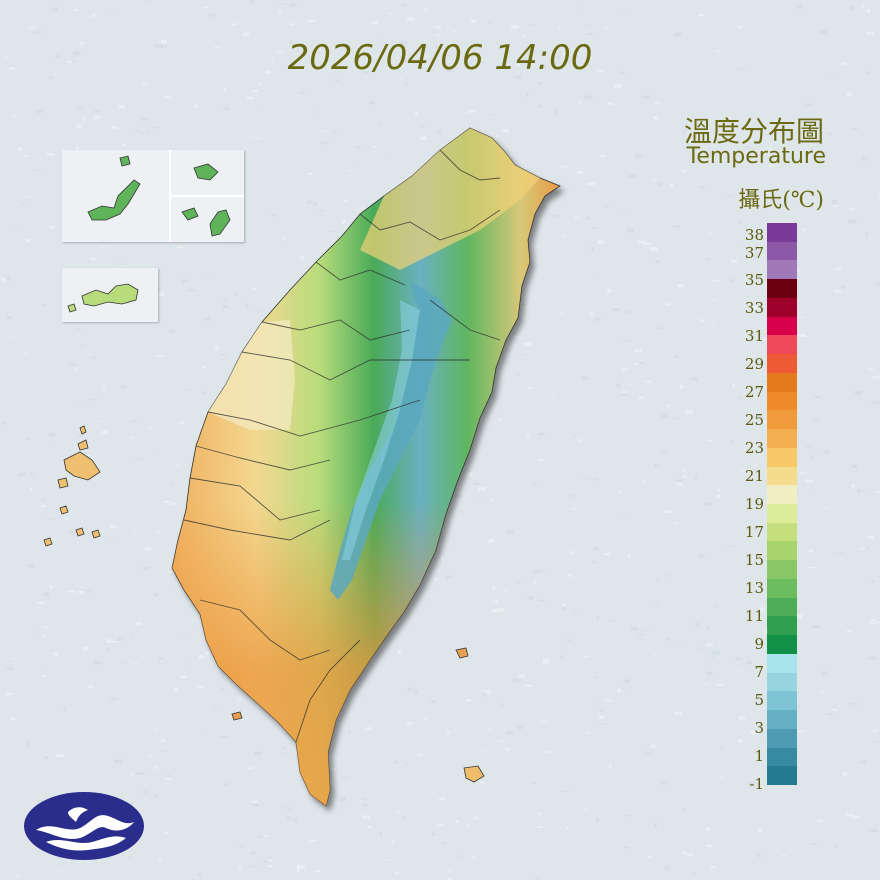  What do you see at coordinates (72, 486) in the screenshot?
I see `penghu-islands` at bounding box center [72, 486].